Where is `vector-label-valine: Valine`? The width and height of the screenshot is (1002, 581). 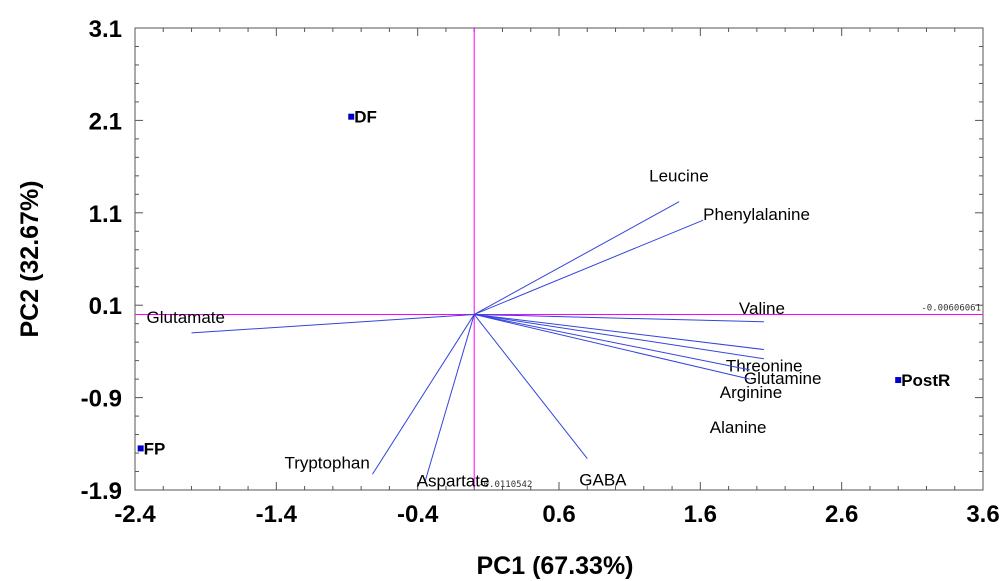
vector-label-valine: Valine is located at coordinates (762, 308).